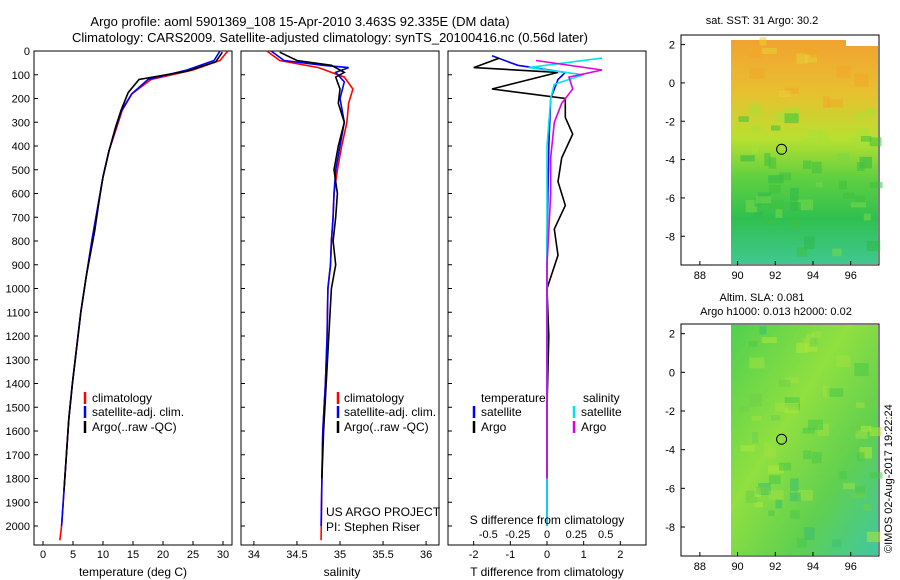  I want to click on x-tick-label-s: -0.5, so click(488, 535).